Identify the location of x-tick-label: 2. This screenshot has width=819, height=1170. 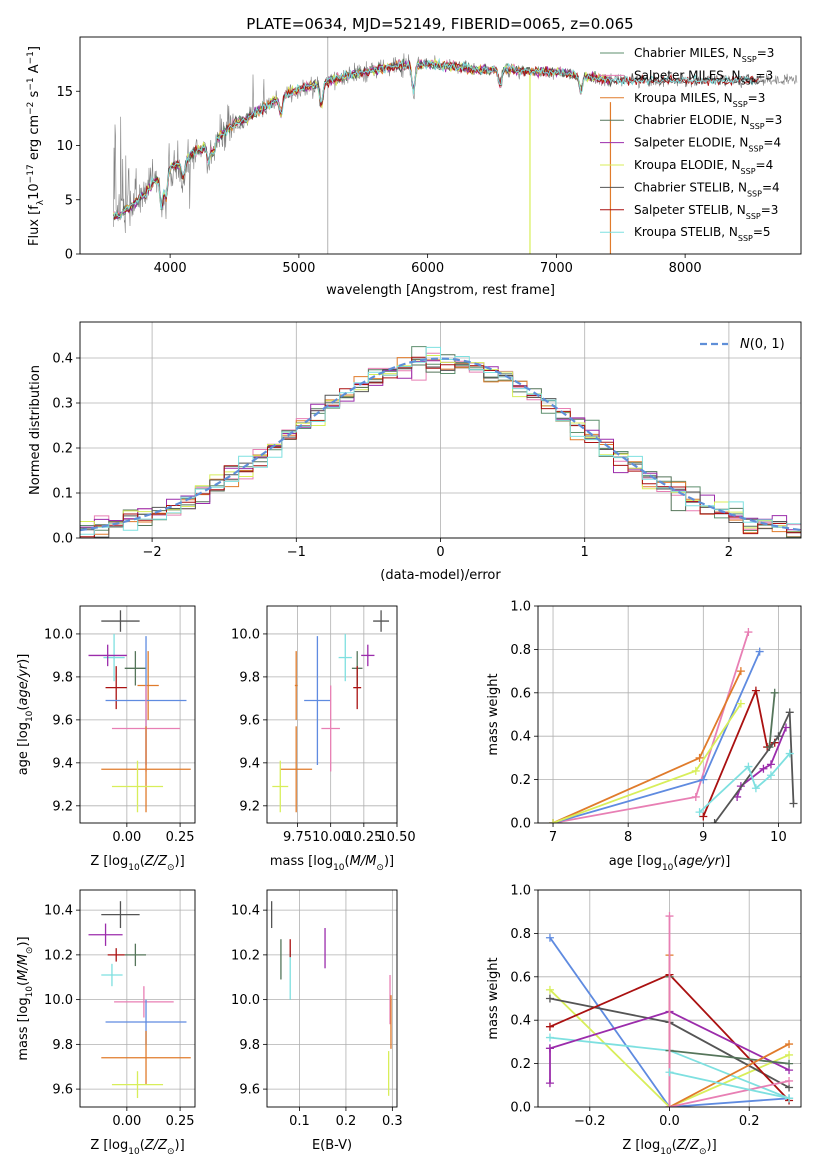
(729, 552).